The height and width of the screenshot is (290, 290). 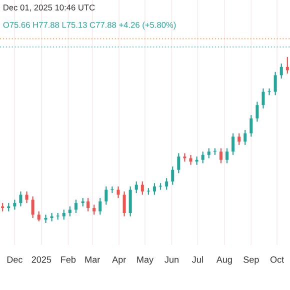 What do you see at coordinates (42, 259) in the screenshot?
I see `x-tick-label: 2025` at bounding box center [42, 259].